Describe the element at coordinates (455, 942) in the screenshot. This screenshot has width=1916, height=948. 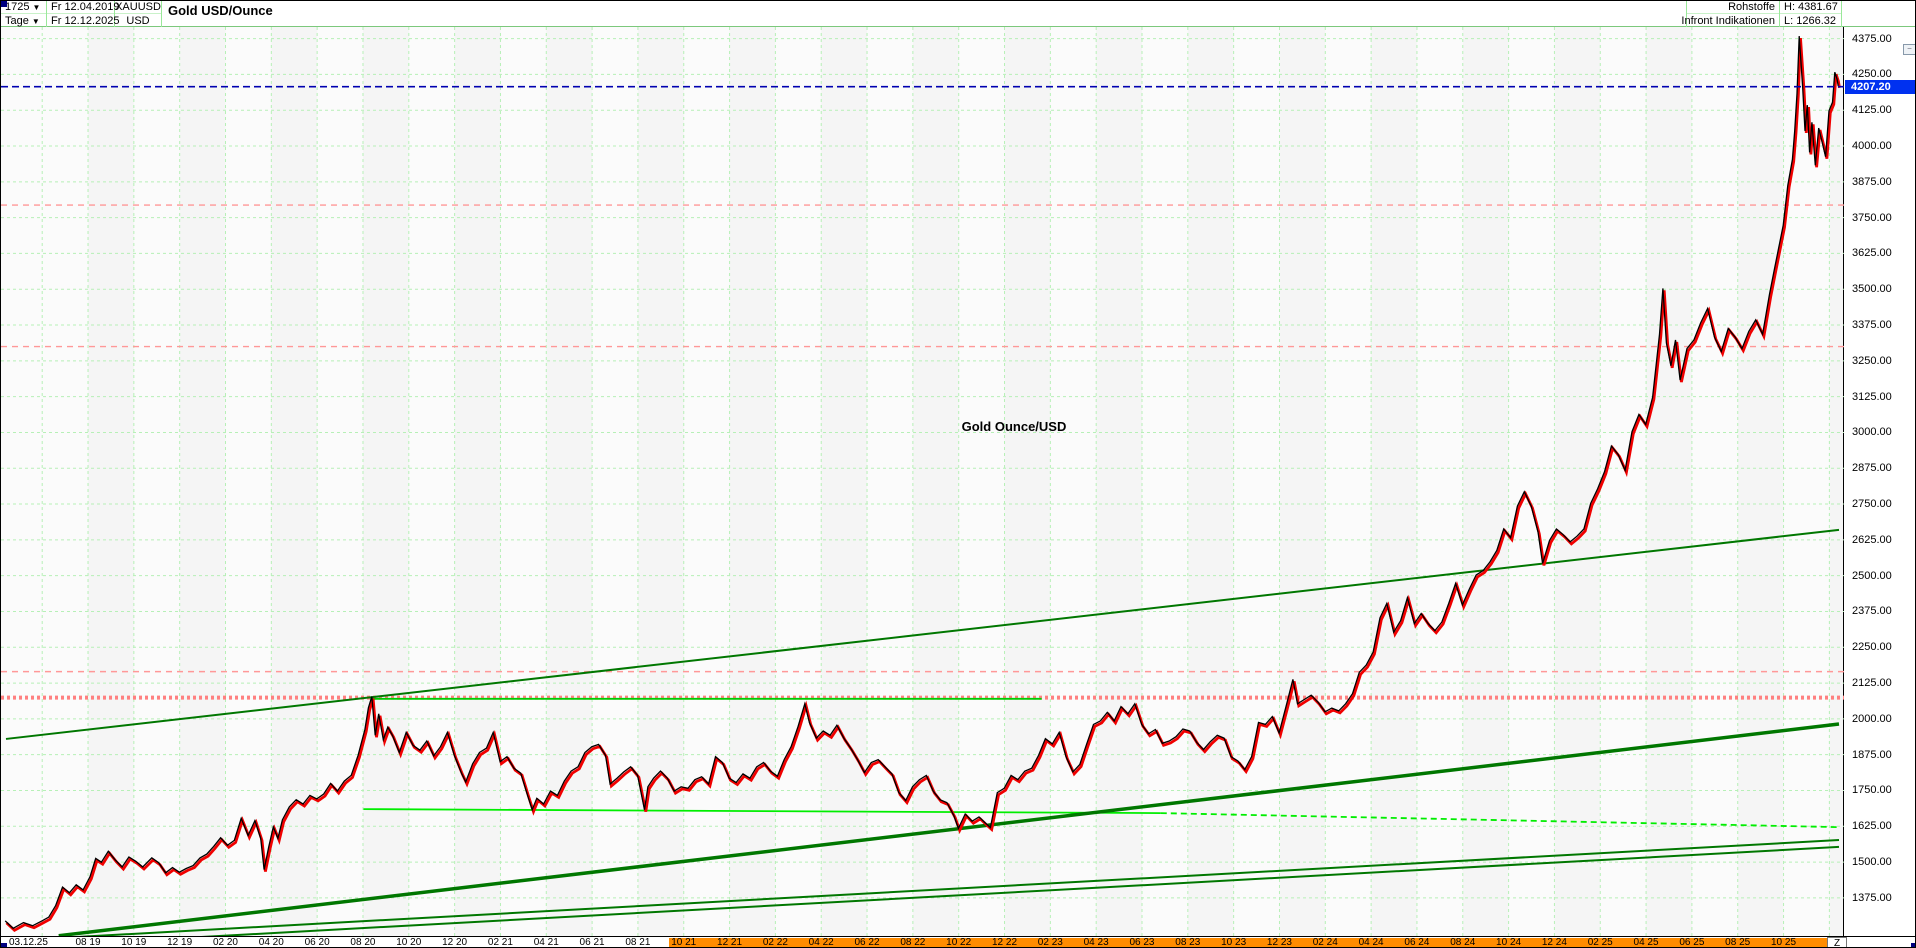
I see `time-axis-label: 12 20` at that location.